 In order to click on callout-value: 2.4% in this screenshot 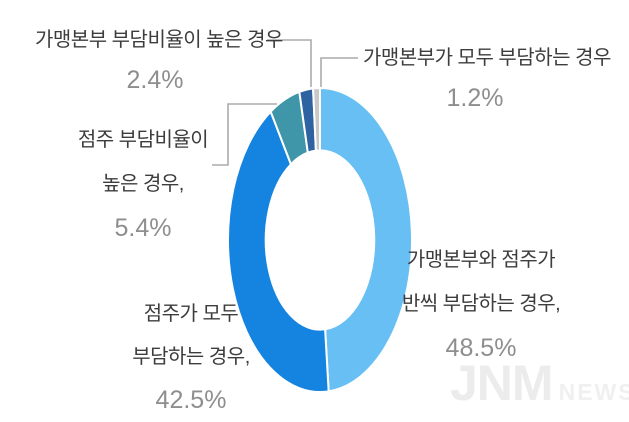, I will do `click(155, 80)`.